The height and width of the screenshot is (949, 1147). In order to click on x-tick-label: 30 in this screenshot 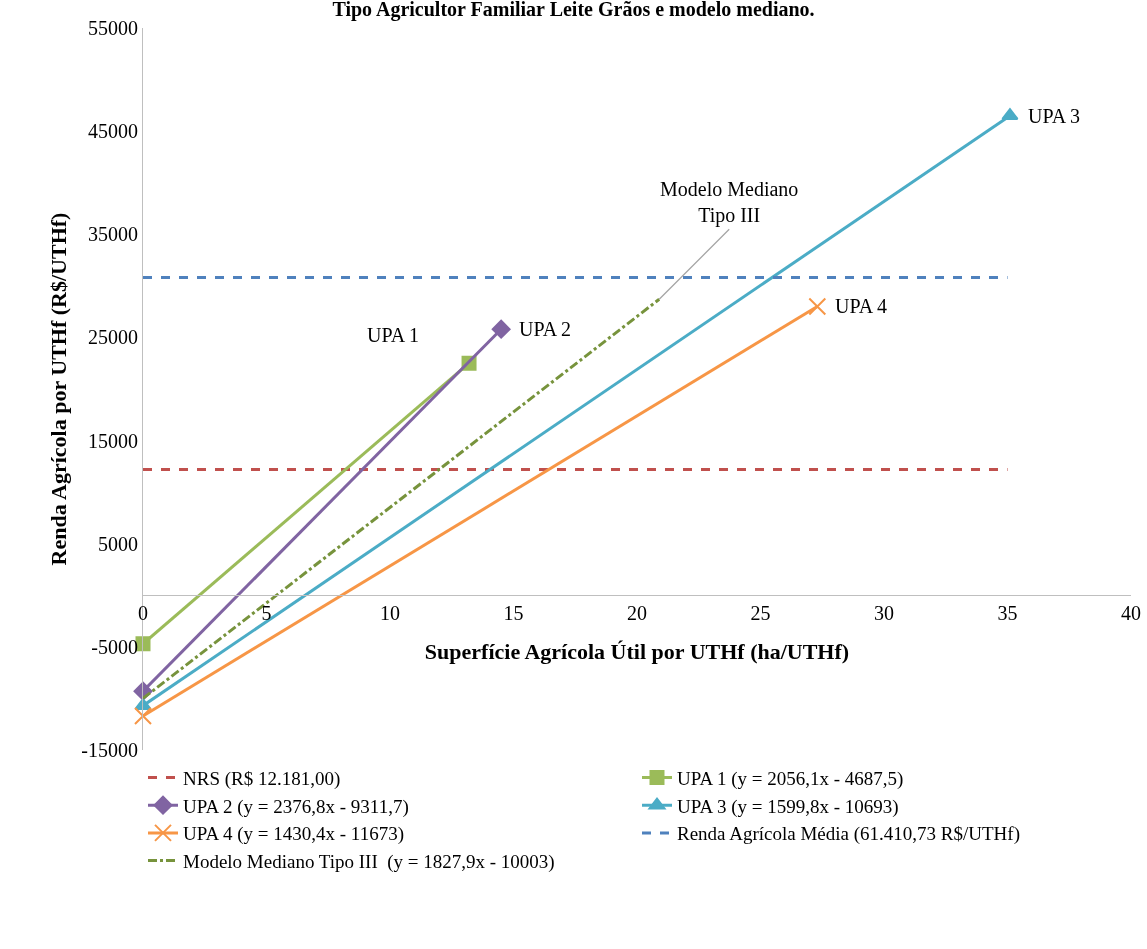, I will do `click(884, 613)`.